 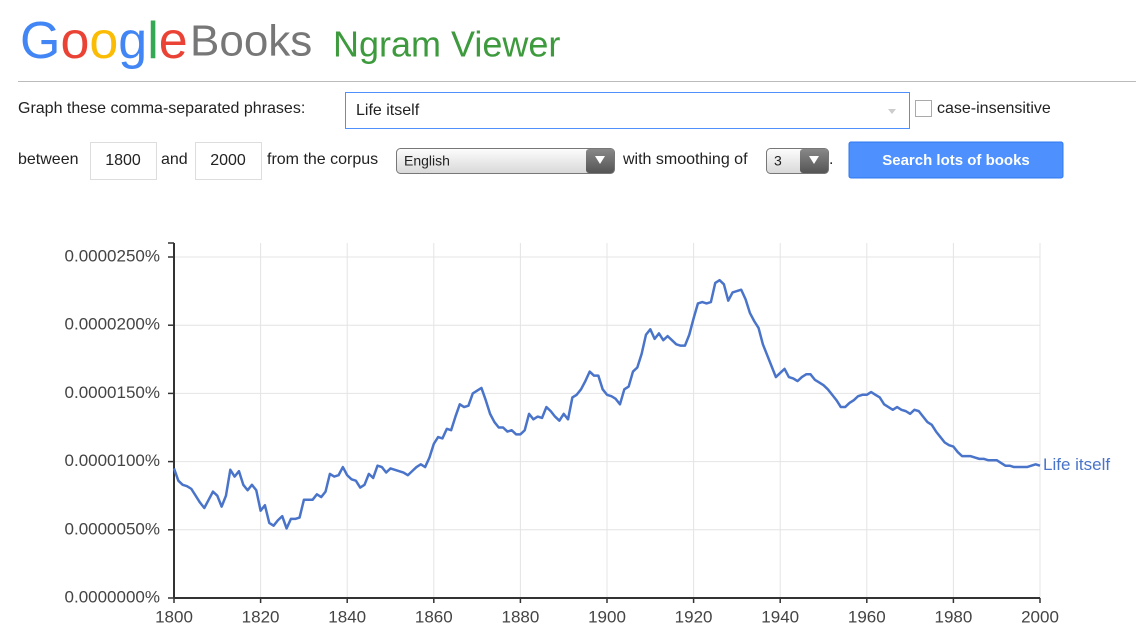 What do you see at coordinates (112, 392) in the screenshot?
I see `y-tick-label: 0.0000150%` at bounding box center [112, 392].